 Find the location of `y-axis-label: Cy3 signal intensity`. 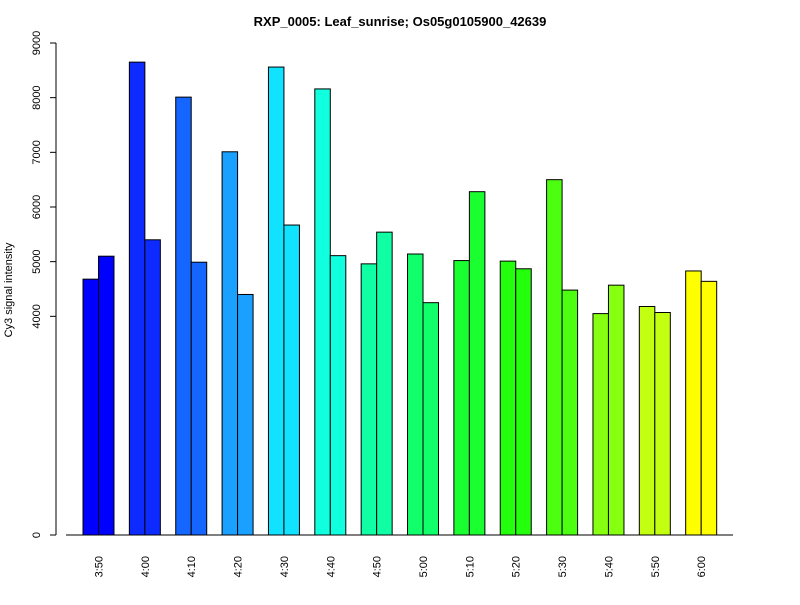

y-axis-label: Cy3 signal intensity is located at coordinates (9, 289).